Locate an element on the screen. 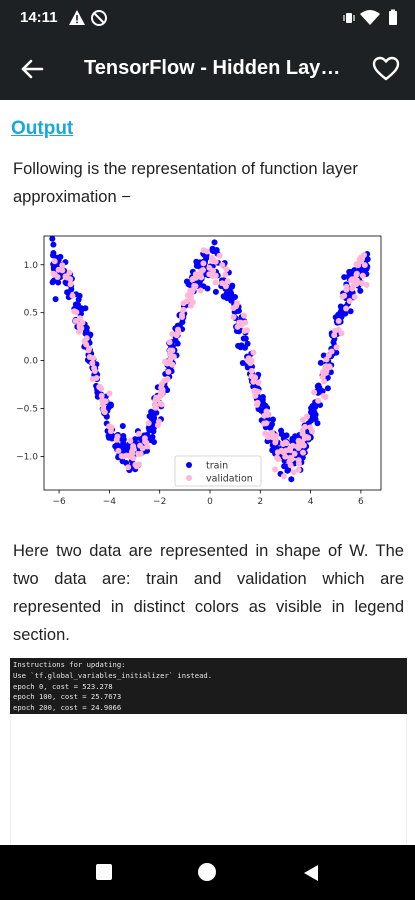 Image resolution: width=415 pixels, height=900 pixels. app-bar: TensorFlow - Hidden Layer Perceptron is located at coordinates (207, 68).